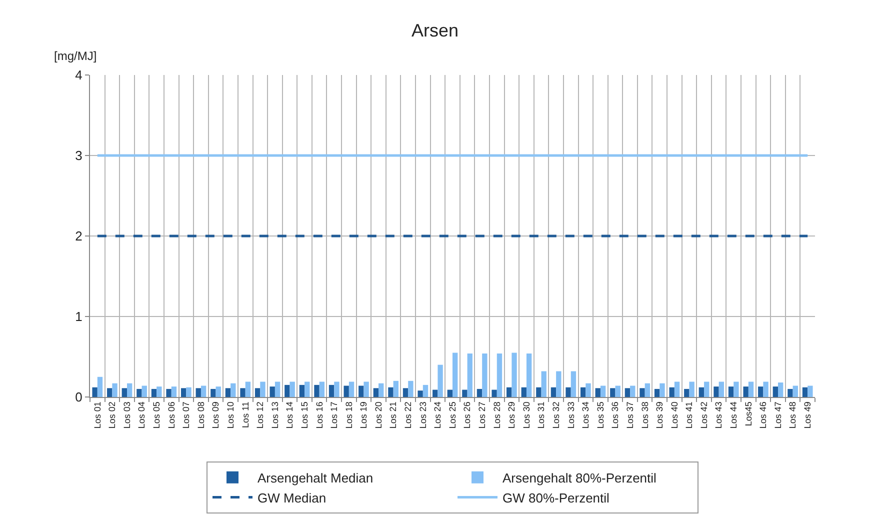 The width and height of the screenshot is (870, 526). I want to click on x-tick-label: Los 15, so click(304, 415).